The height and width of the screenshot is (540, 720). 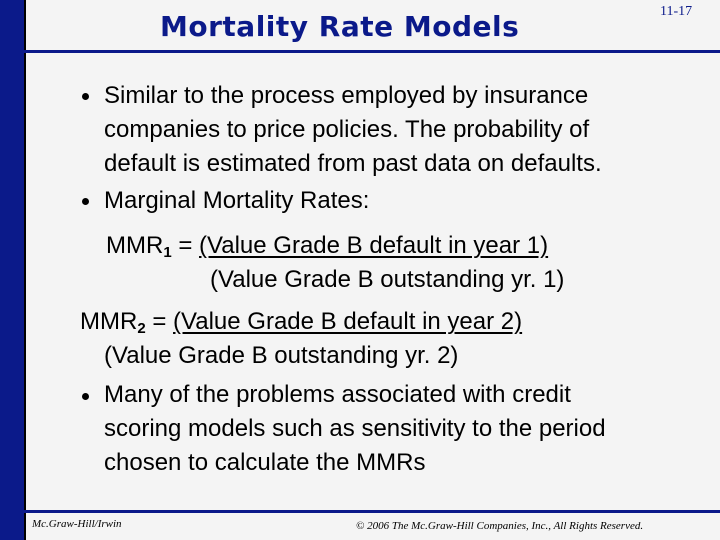 What do you see at coordinates (676, 11) in the screenshot?
I see `slide-number: 11-17` at bounding box center [676, 11].